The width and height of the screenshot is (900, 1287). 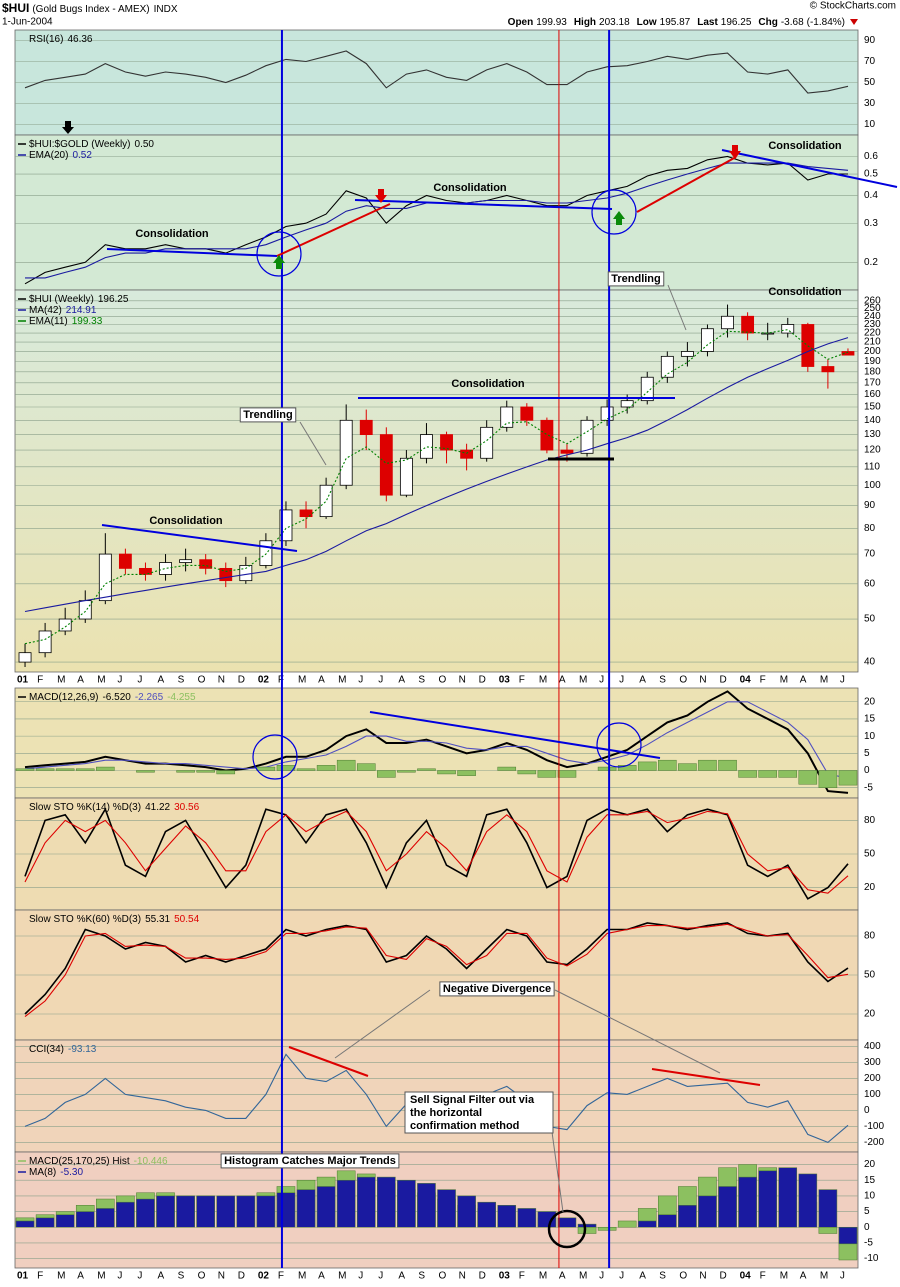 I want to click on annotation: the horizontal, so click(x=446, y=1113).